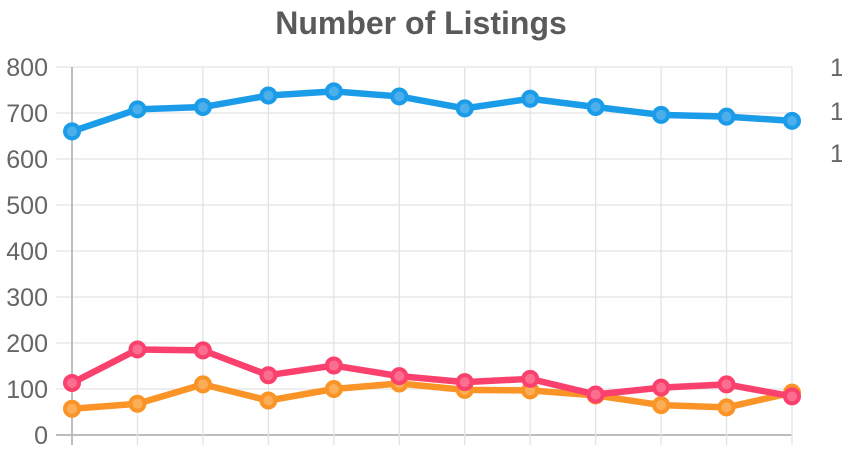 The width and height of the screenshot is (842, 458). I want to click on y-axis-tick-label: 700, so click(27, 114).